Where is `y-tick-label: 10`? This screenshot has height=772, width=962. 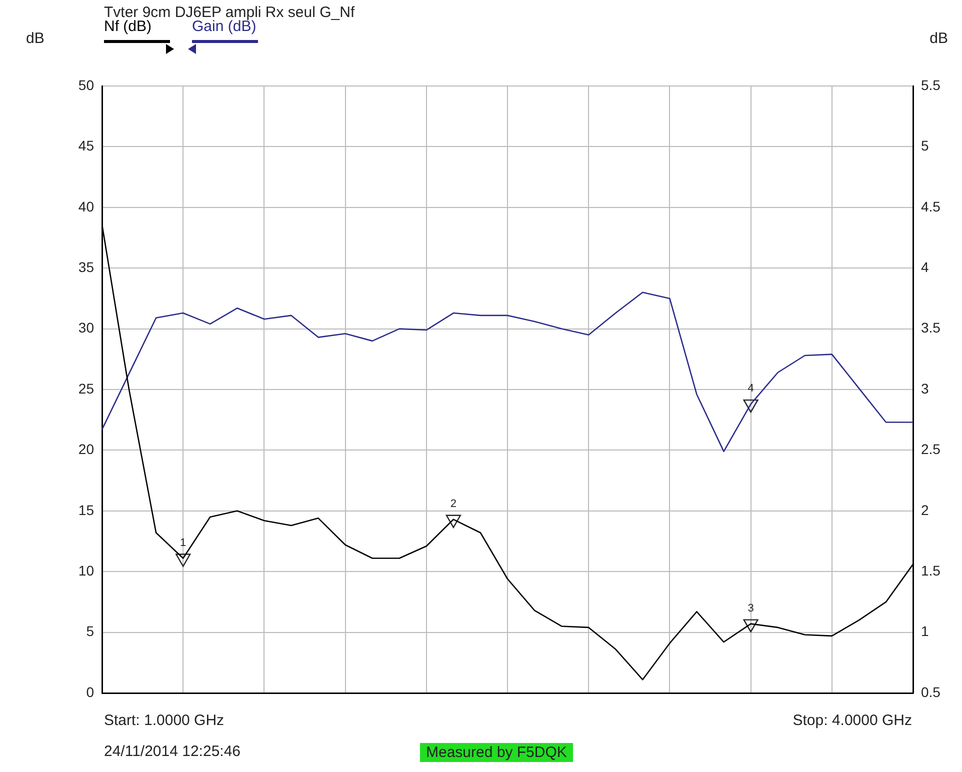 y-tick-label: 10 is located at coordinates (86, 570).